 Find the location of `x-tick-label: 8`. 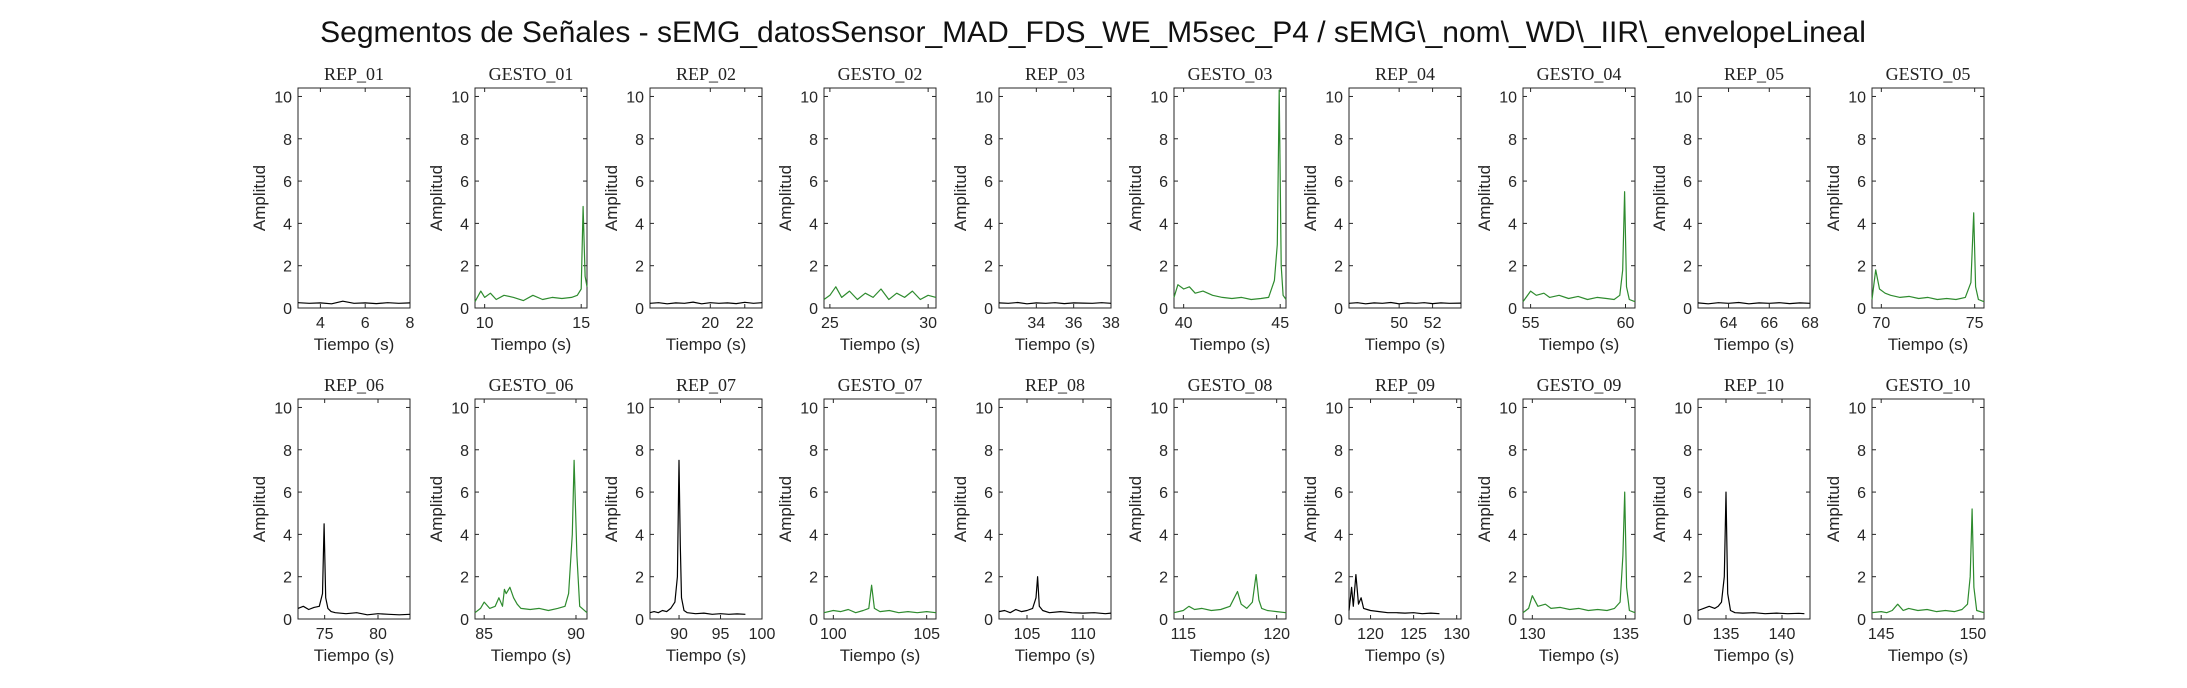

x-tick-label: 8 is located at coordinates (410, 323).